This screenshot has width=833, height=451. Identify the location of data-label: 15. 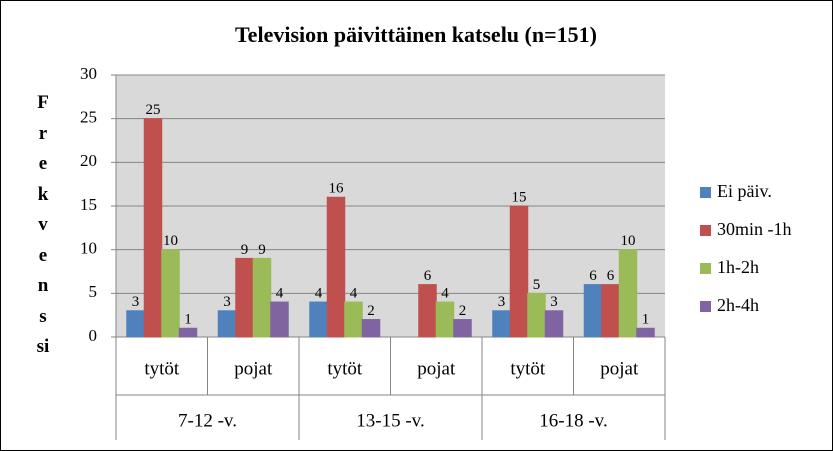
(519, 197).